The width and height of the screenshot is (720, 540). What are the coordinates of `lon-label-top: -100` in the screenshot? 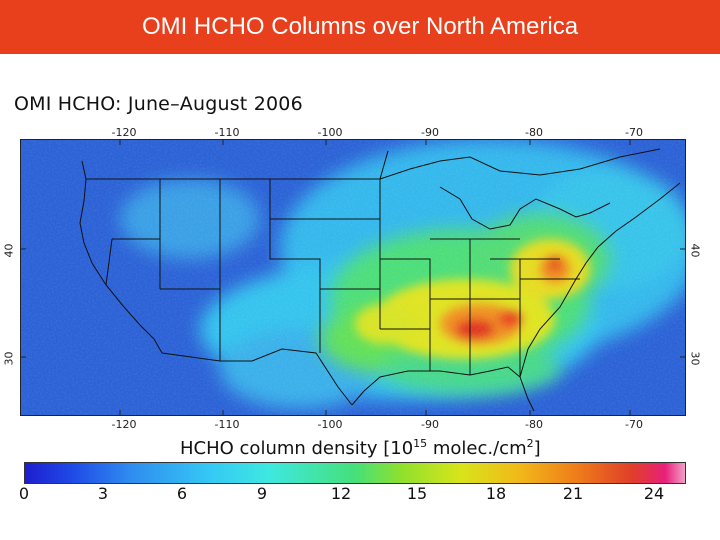 It's located at (330, 132).